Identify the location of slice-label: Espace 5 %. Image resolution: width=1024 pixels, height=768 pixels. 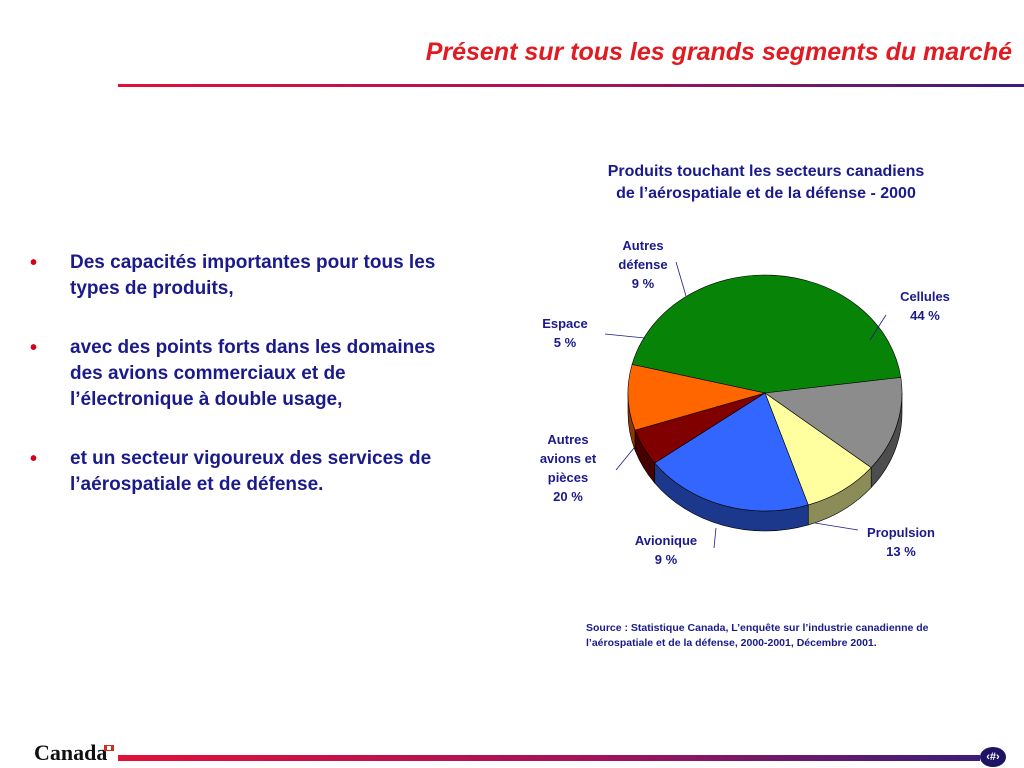
(565, 333).